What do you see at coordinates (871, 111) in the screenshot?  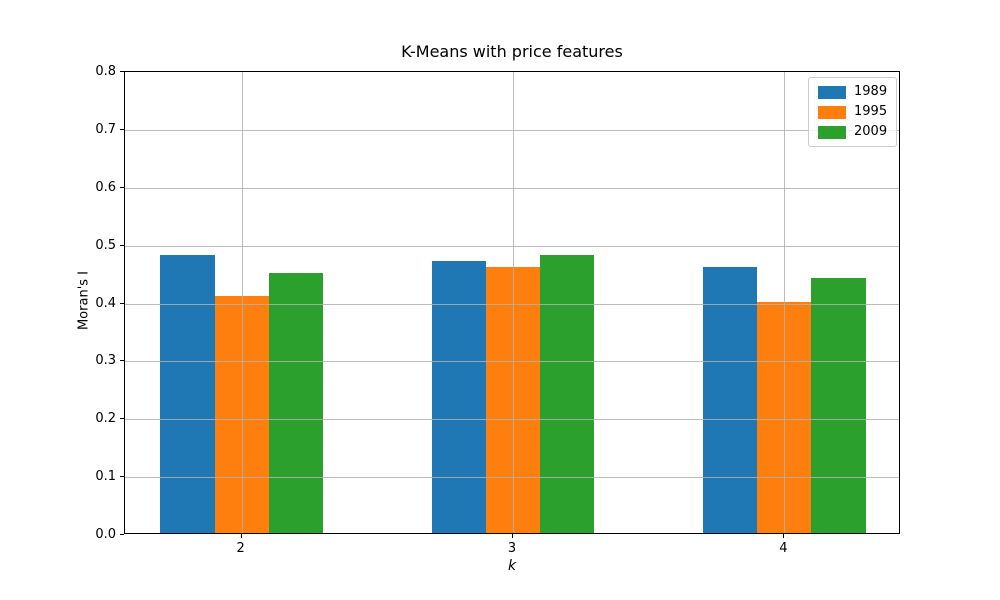 I see `legend-label: 1995` at bounding box center [871, 111].